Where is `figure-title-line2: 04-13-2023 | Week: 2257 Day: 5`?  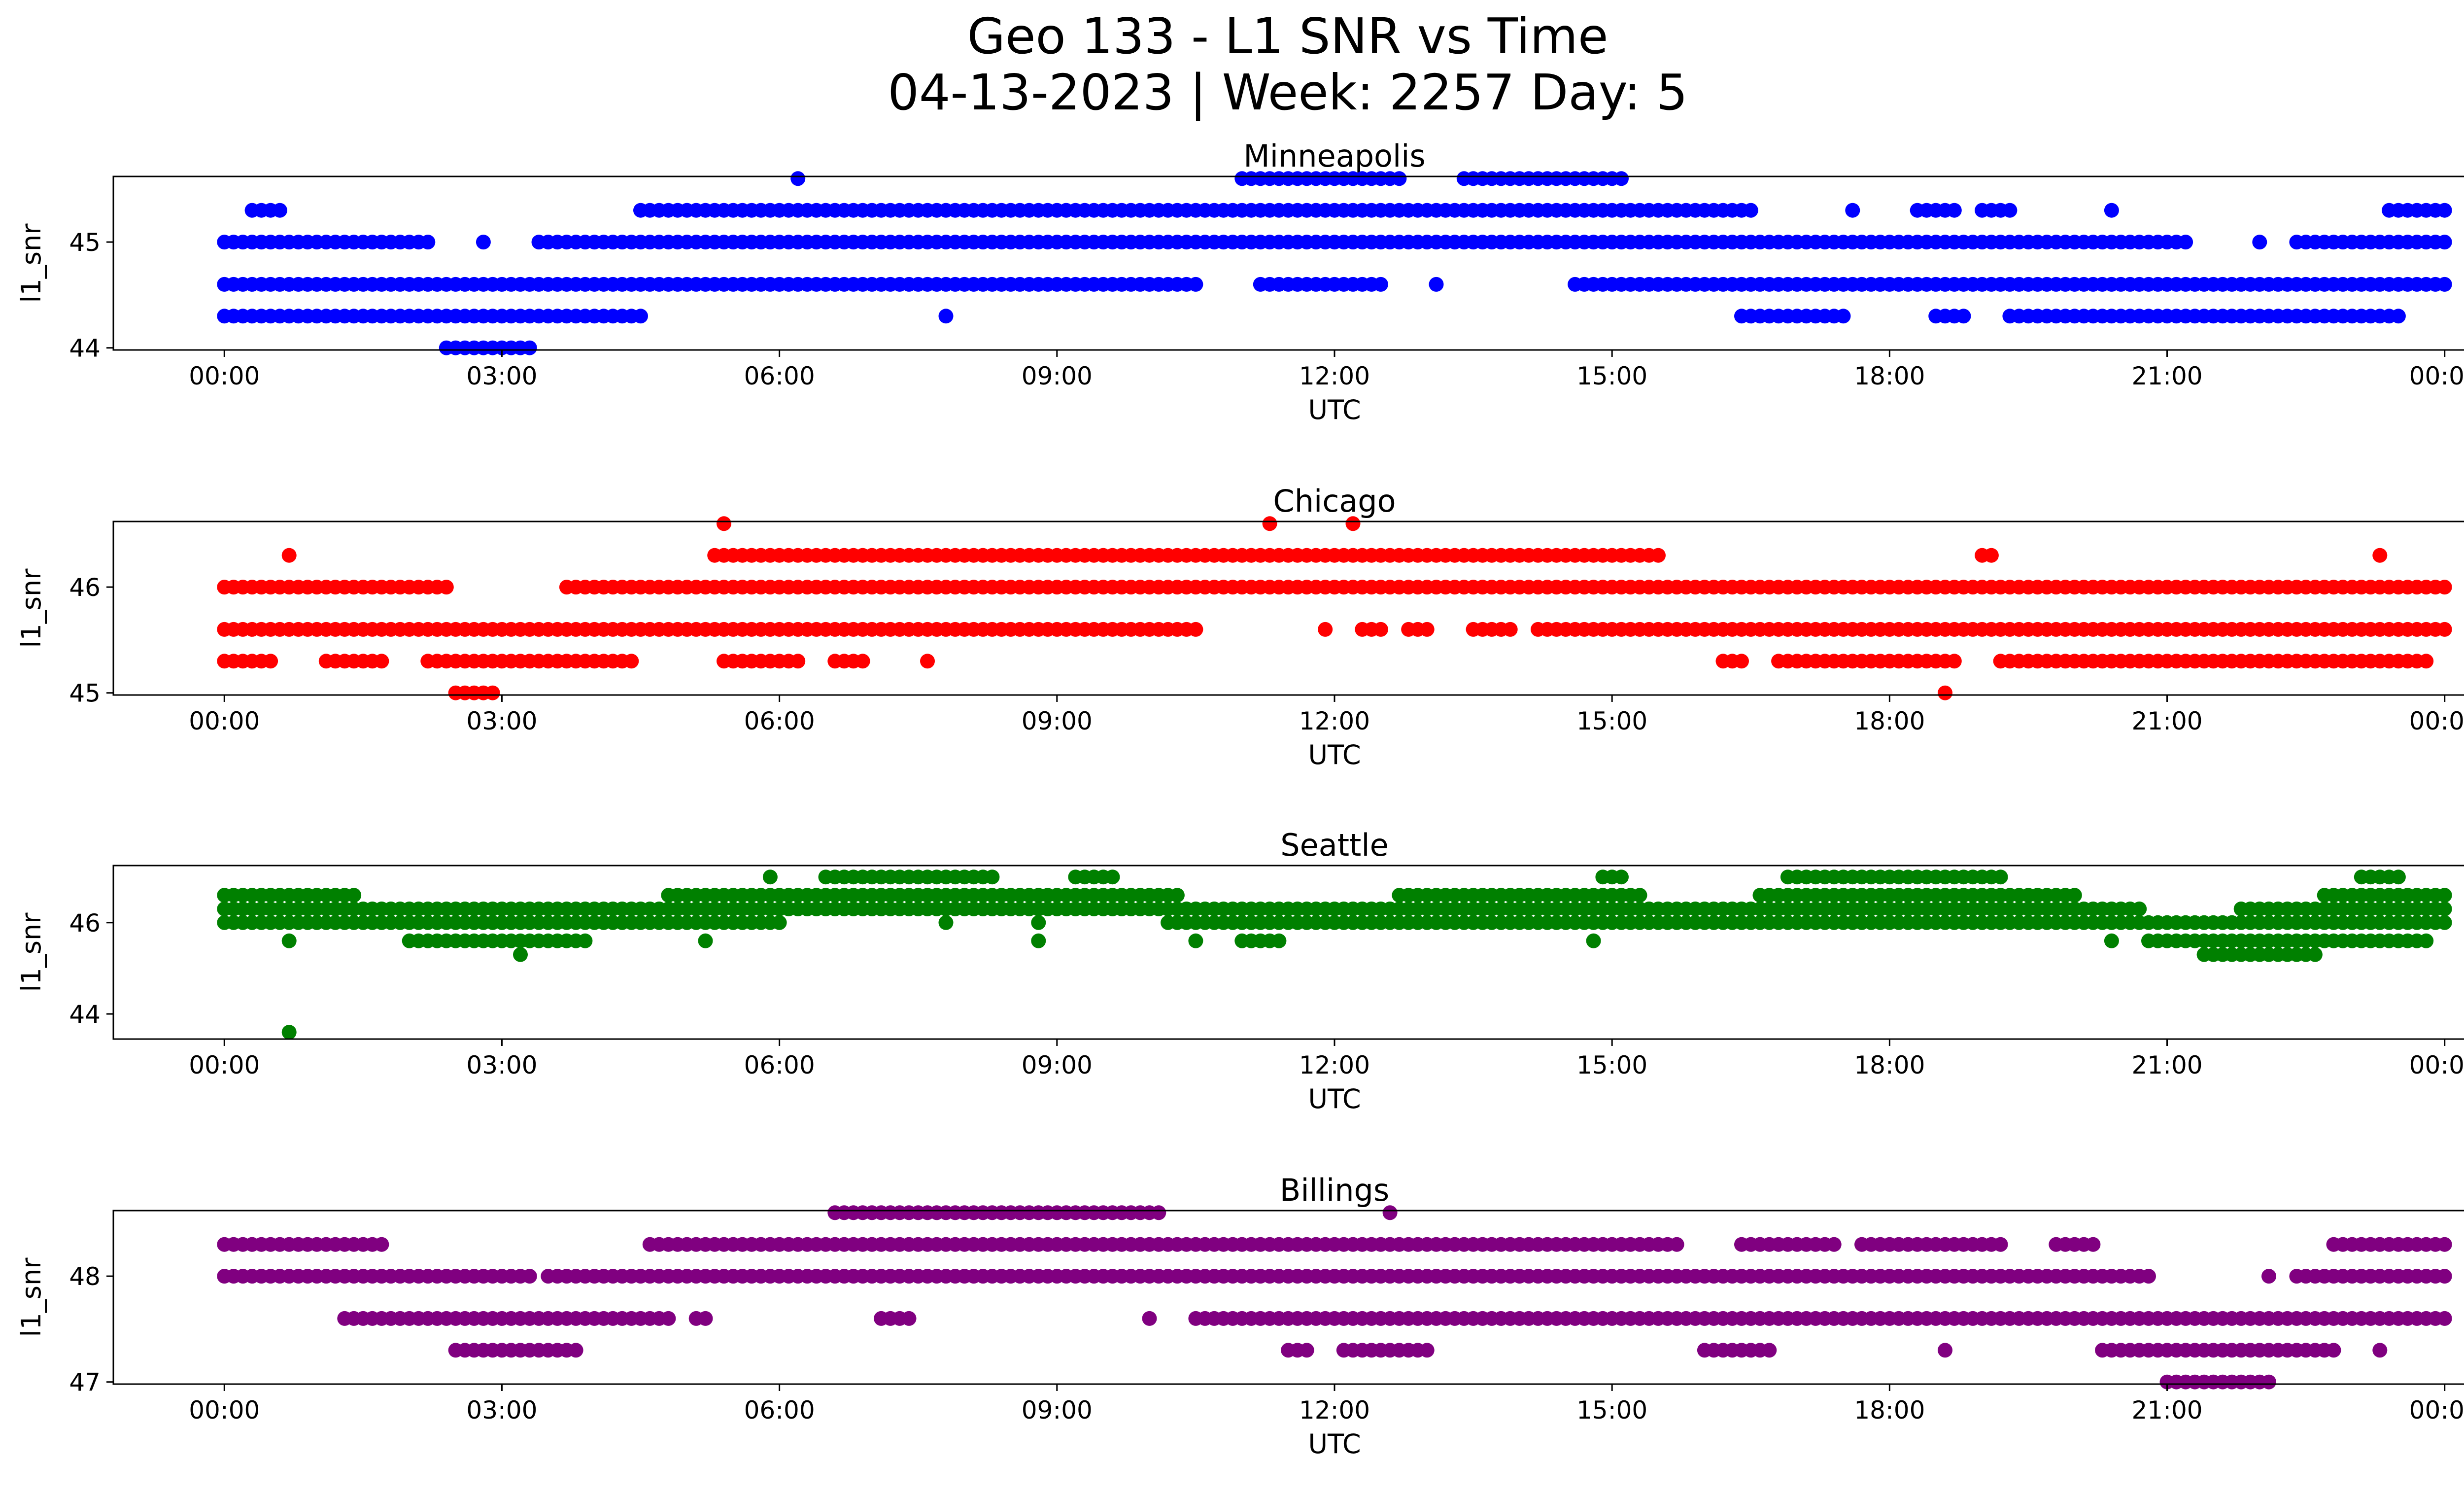 figure-title-line2: 04-13-2023 | Week: 2257 Day: 5 is located at coordinates (1287, 92).